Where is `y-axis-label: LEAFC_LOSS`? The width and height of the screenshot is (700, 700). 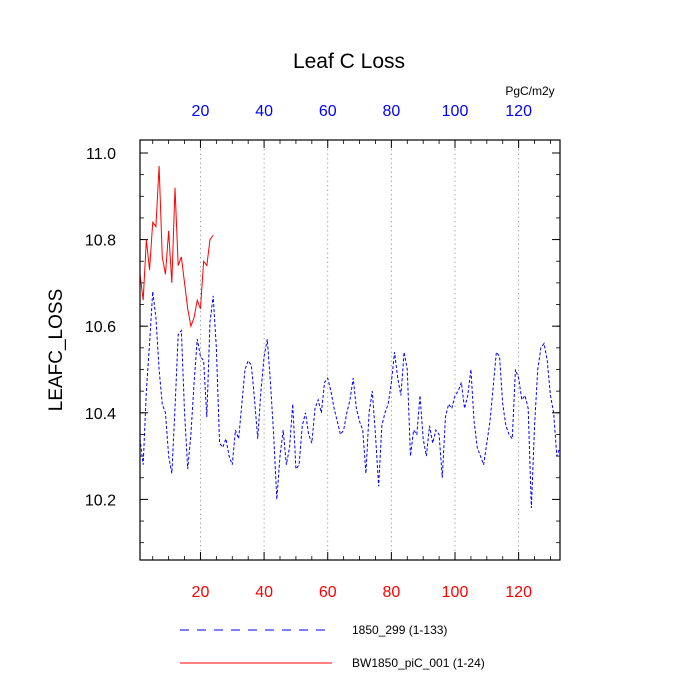
y-axis-label: LEAFC_LOSS is located at coordinates (56, 350).